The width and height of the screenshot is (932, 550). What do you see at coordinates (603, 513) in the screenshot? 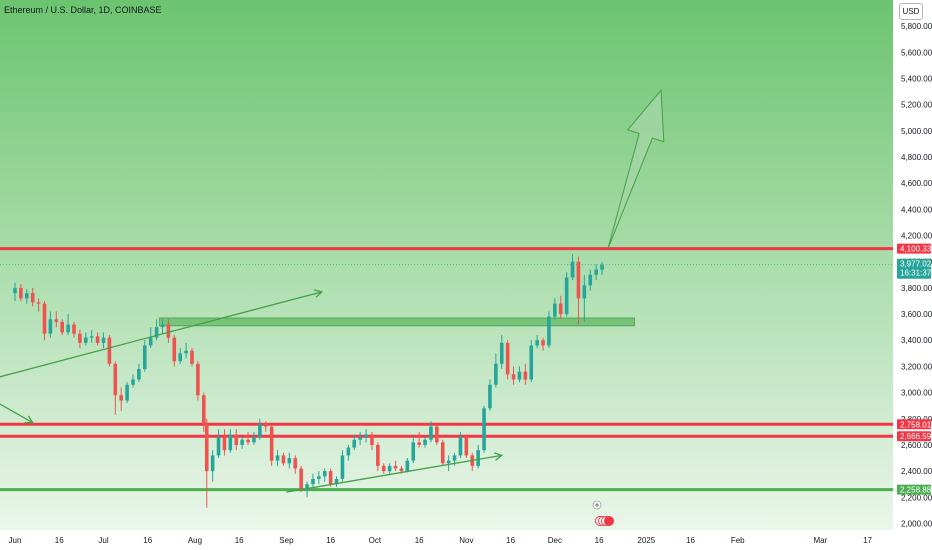
I see `event-markers` at bounding box center [603, 513].